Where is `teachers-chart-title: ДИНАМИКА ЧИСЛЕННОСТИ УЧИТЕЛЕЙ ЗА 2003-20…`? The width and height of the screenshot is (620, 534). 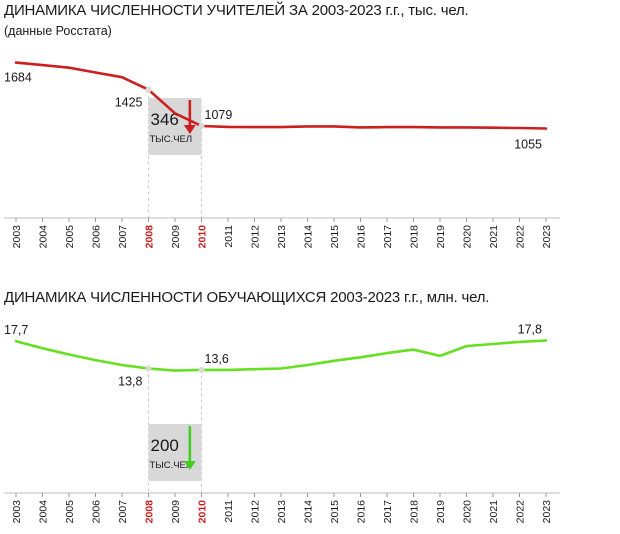
teachers-chart-title: ДИНАМИКА ЧИСЛЕННОСТИ УЧИТЕЛЕЙ ЗА 2003-20… is located at coordinates (236, 10).